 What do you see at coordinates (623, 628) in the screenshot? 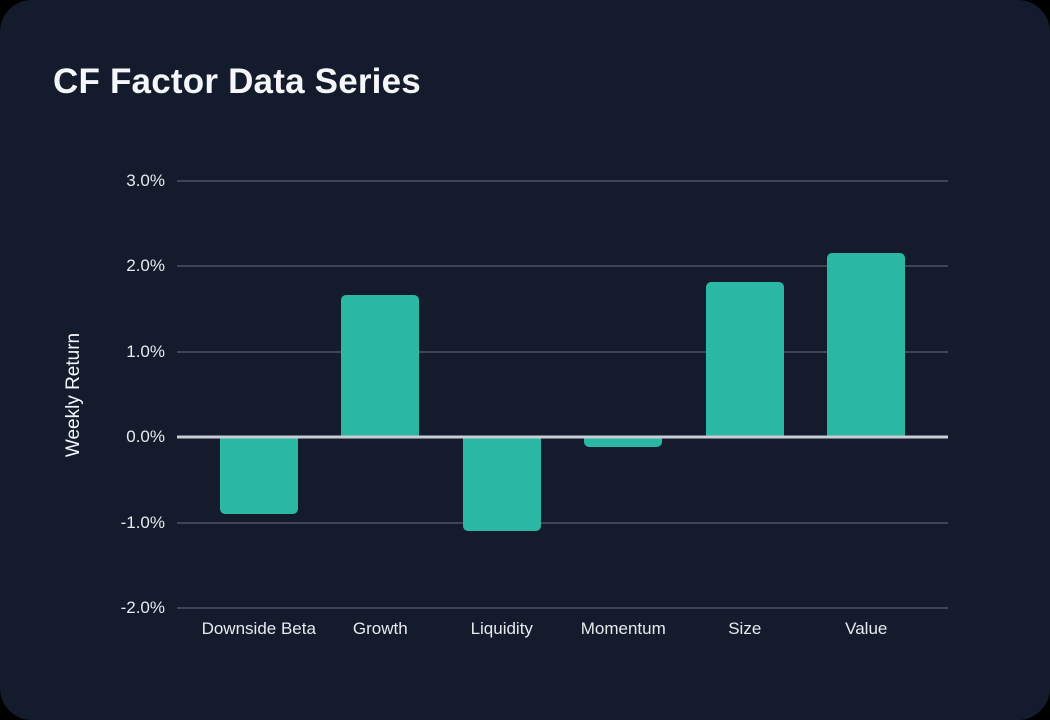
I see `x-axis-label: Momentum` at bounding box center [623, 628].